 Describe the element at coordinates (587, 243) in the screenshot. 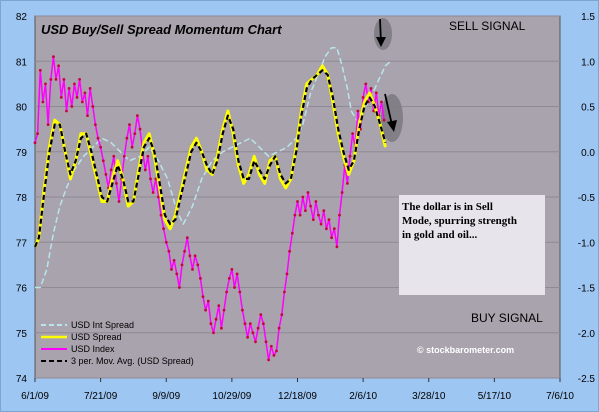

I see `right-tick-label: -1.0` at that location.